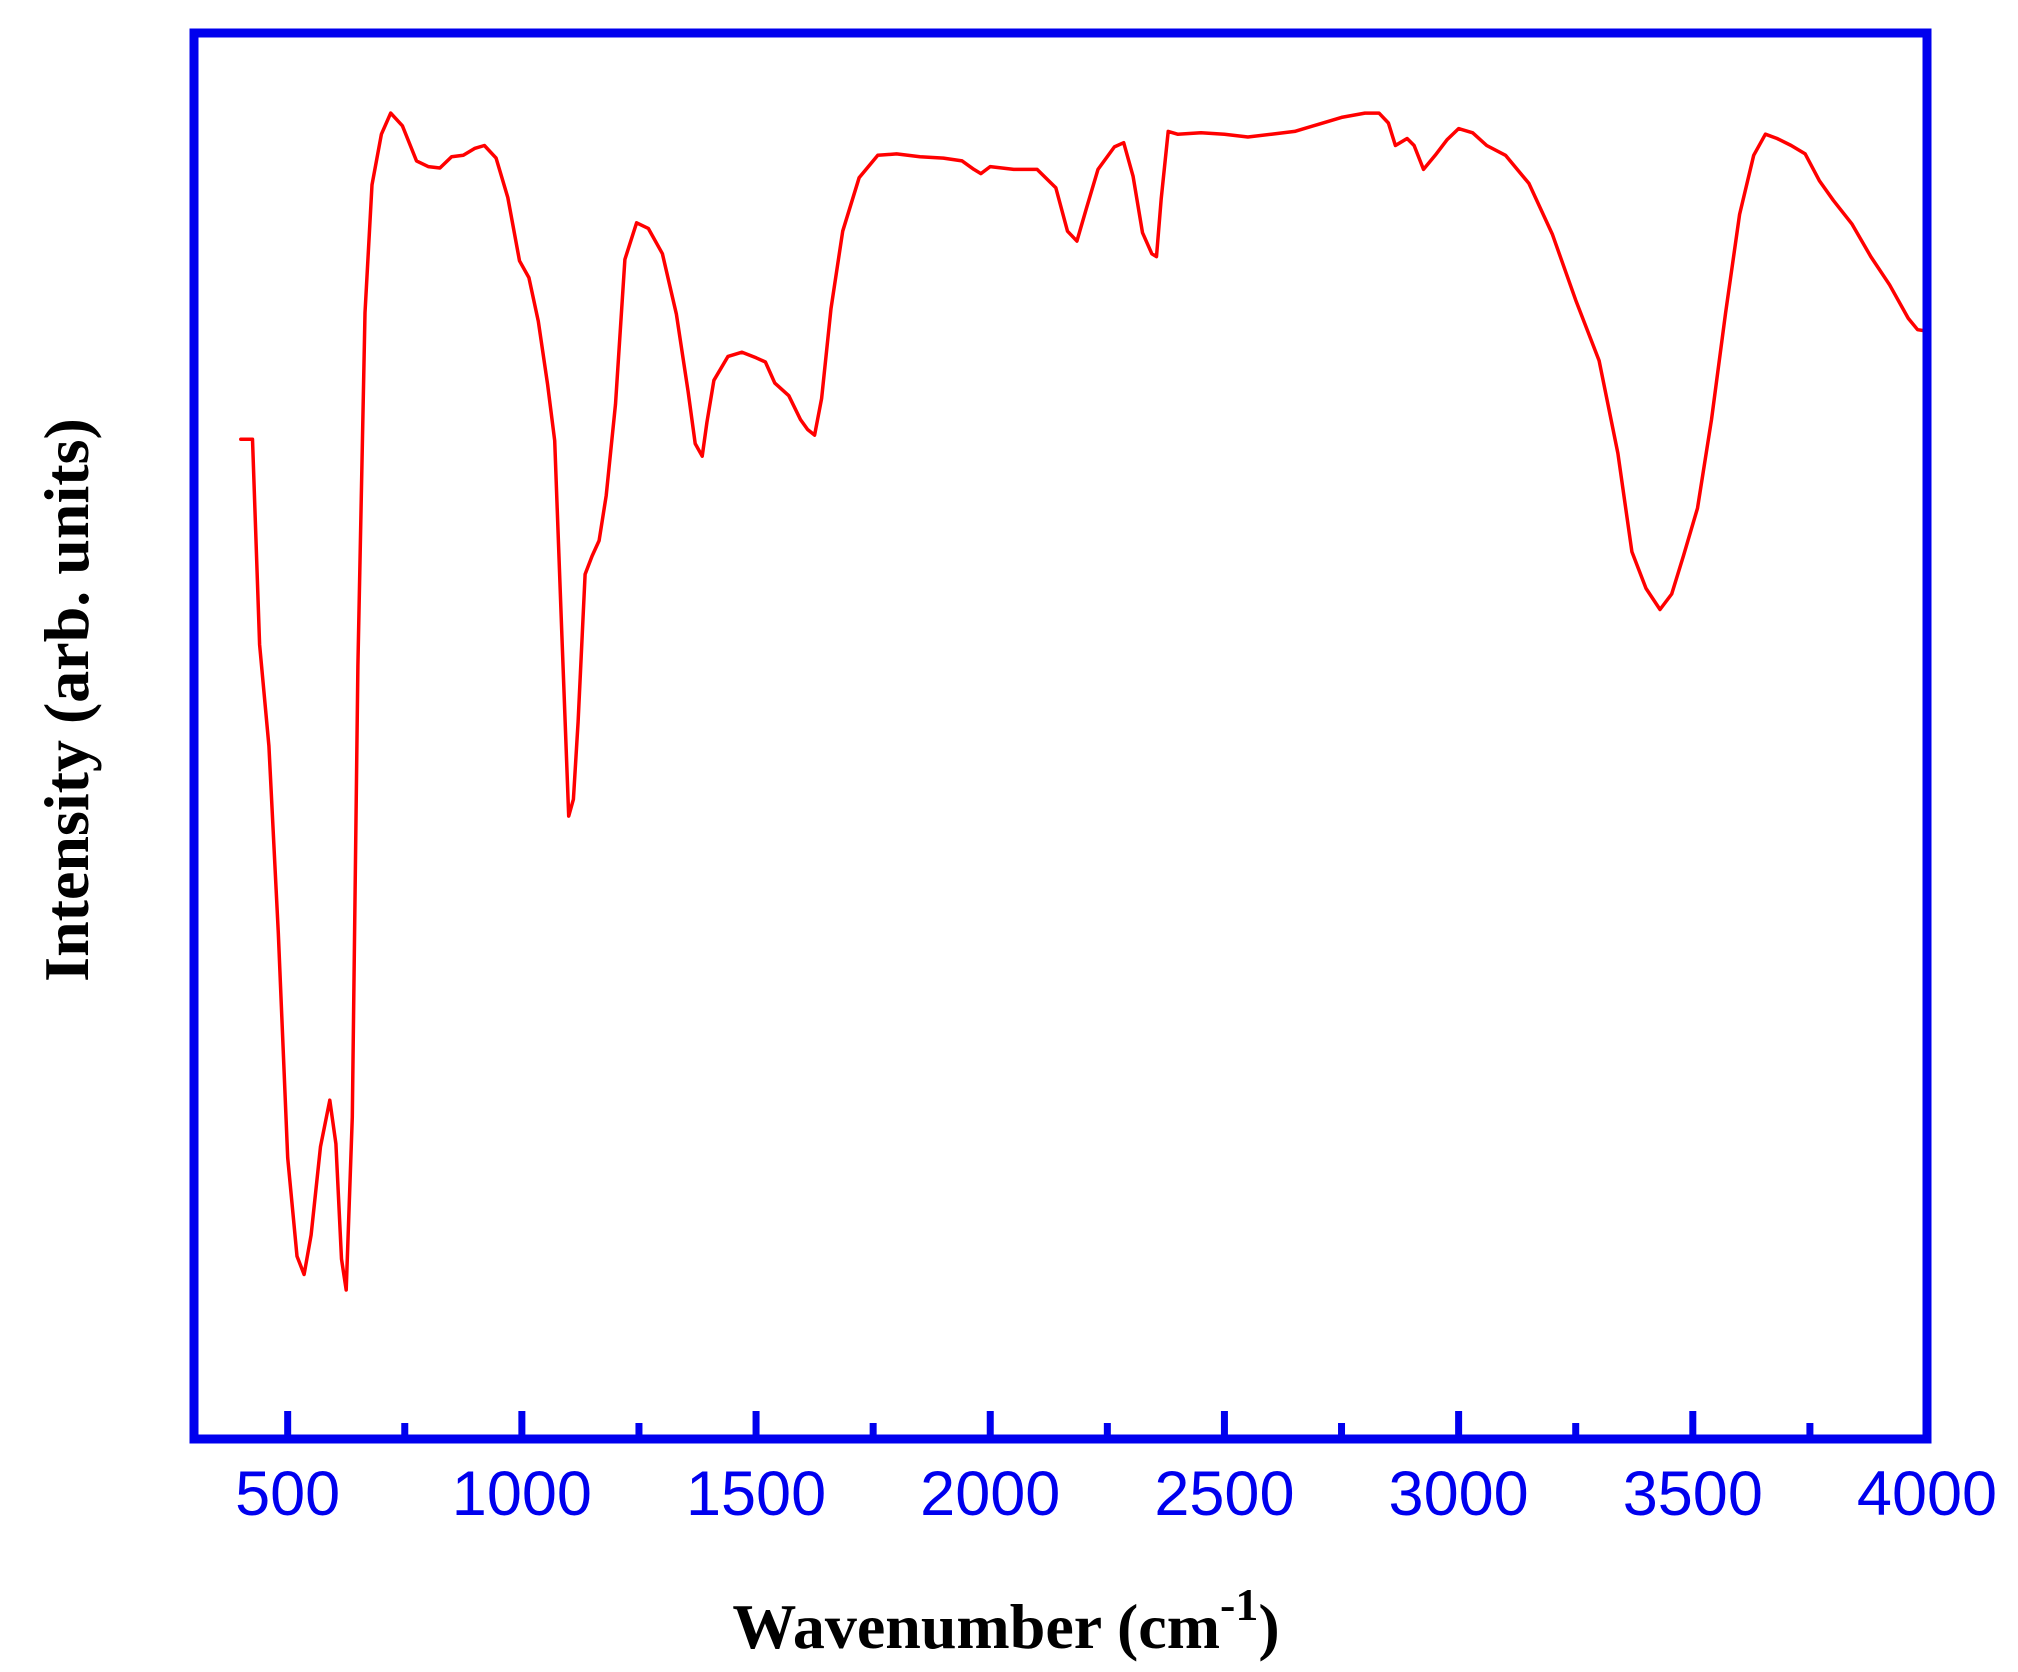 This screenshot has height=1672, width=2018. Describe the element at coordinates (1005, 1620) in the screenshot. I see `x-axis-title: Wavenumber (cm-1)` at that location.